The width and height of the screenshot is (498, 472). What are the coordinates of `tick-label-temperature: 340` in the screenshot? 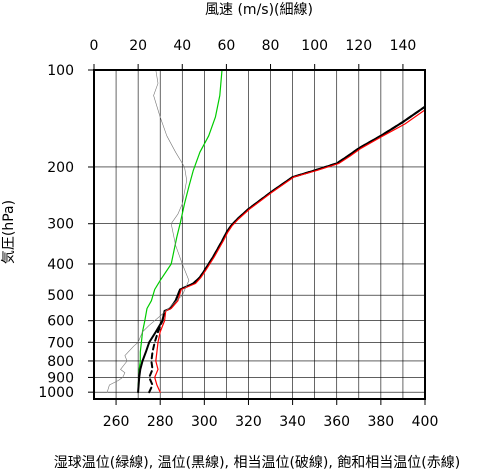 It's located at (292, 422).